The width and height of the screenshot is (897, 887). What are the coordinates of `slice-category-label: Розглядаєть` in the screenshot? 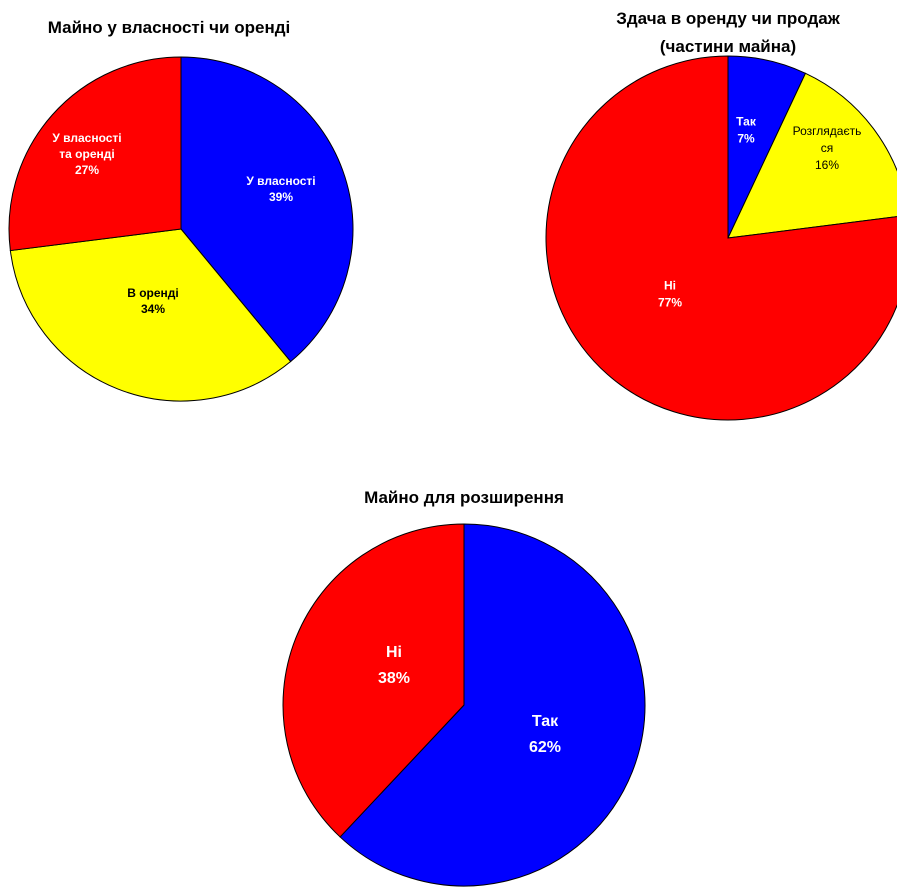 It's located at (827, 131).